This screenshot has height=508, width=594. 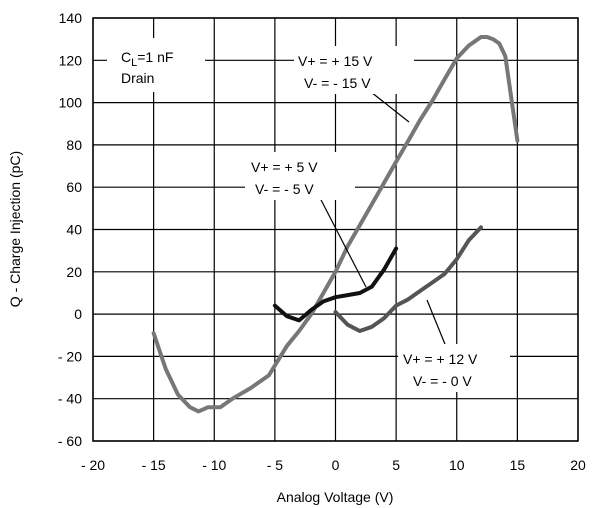 I want to click on y-tick-label: - 20, so click(x=70, y=356).